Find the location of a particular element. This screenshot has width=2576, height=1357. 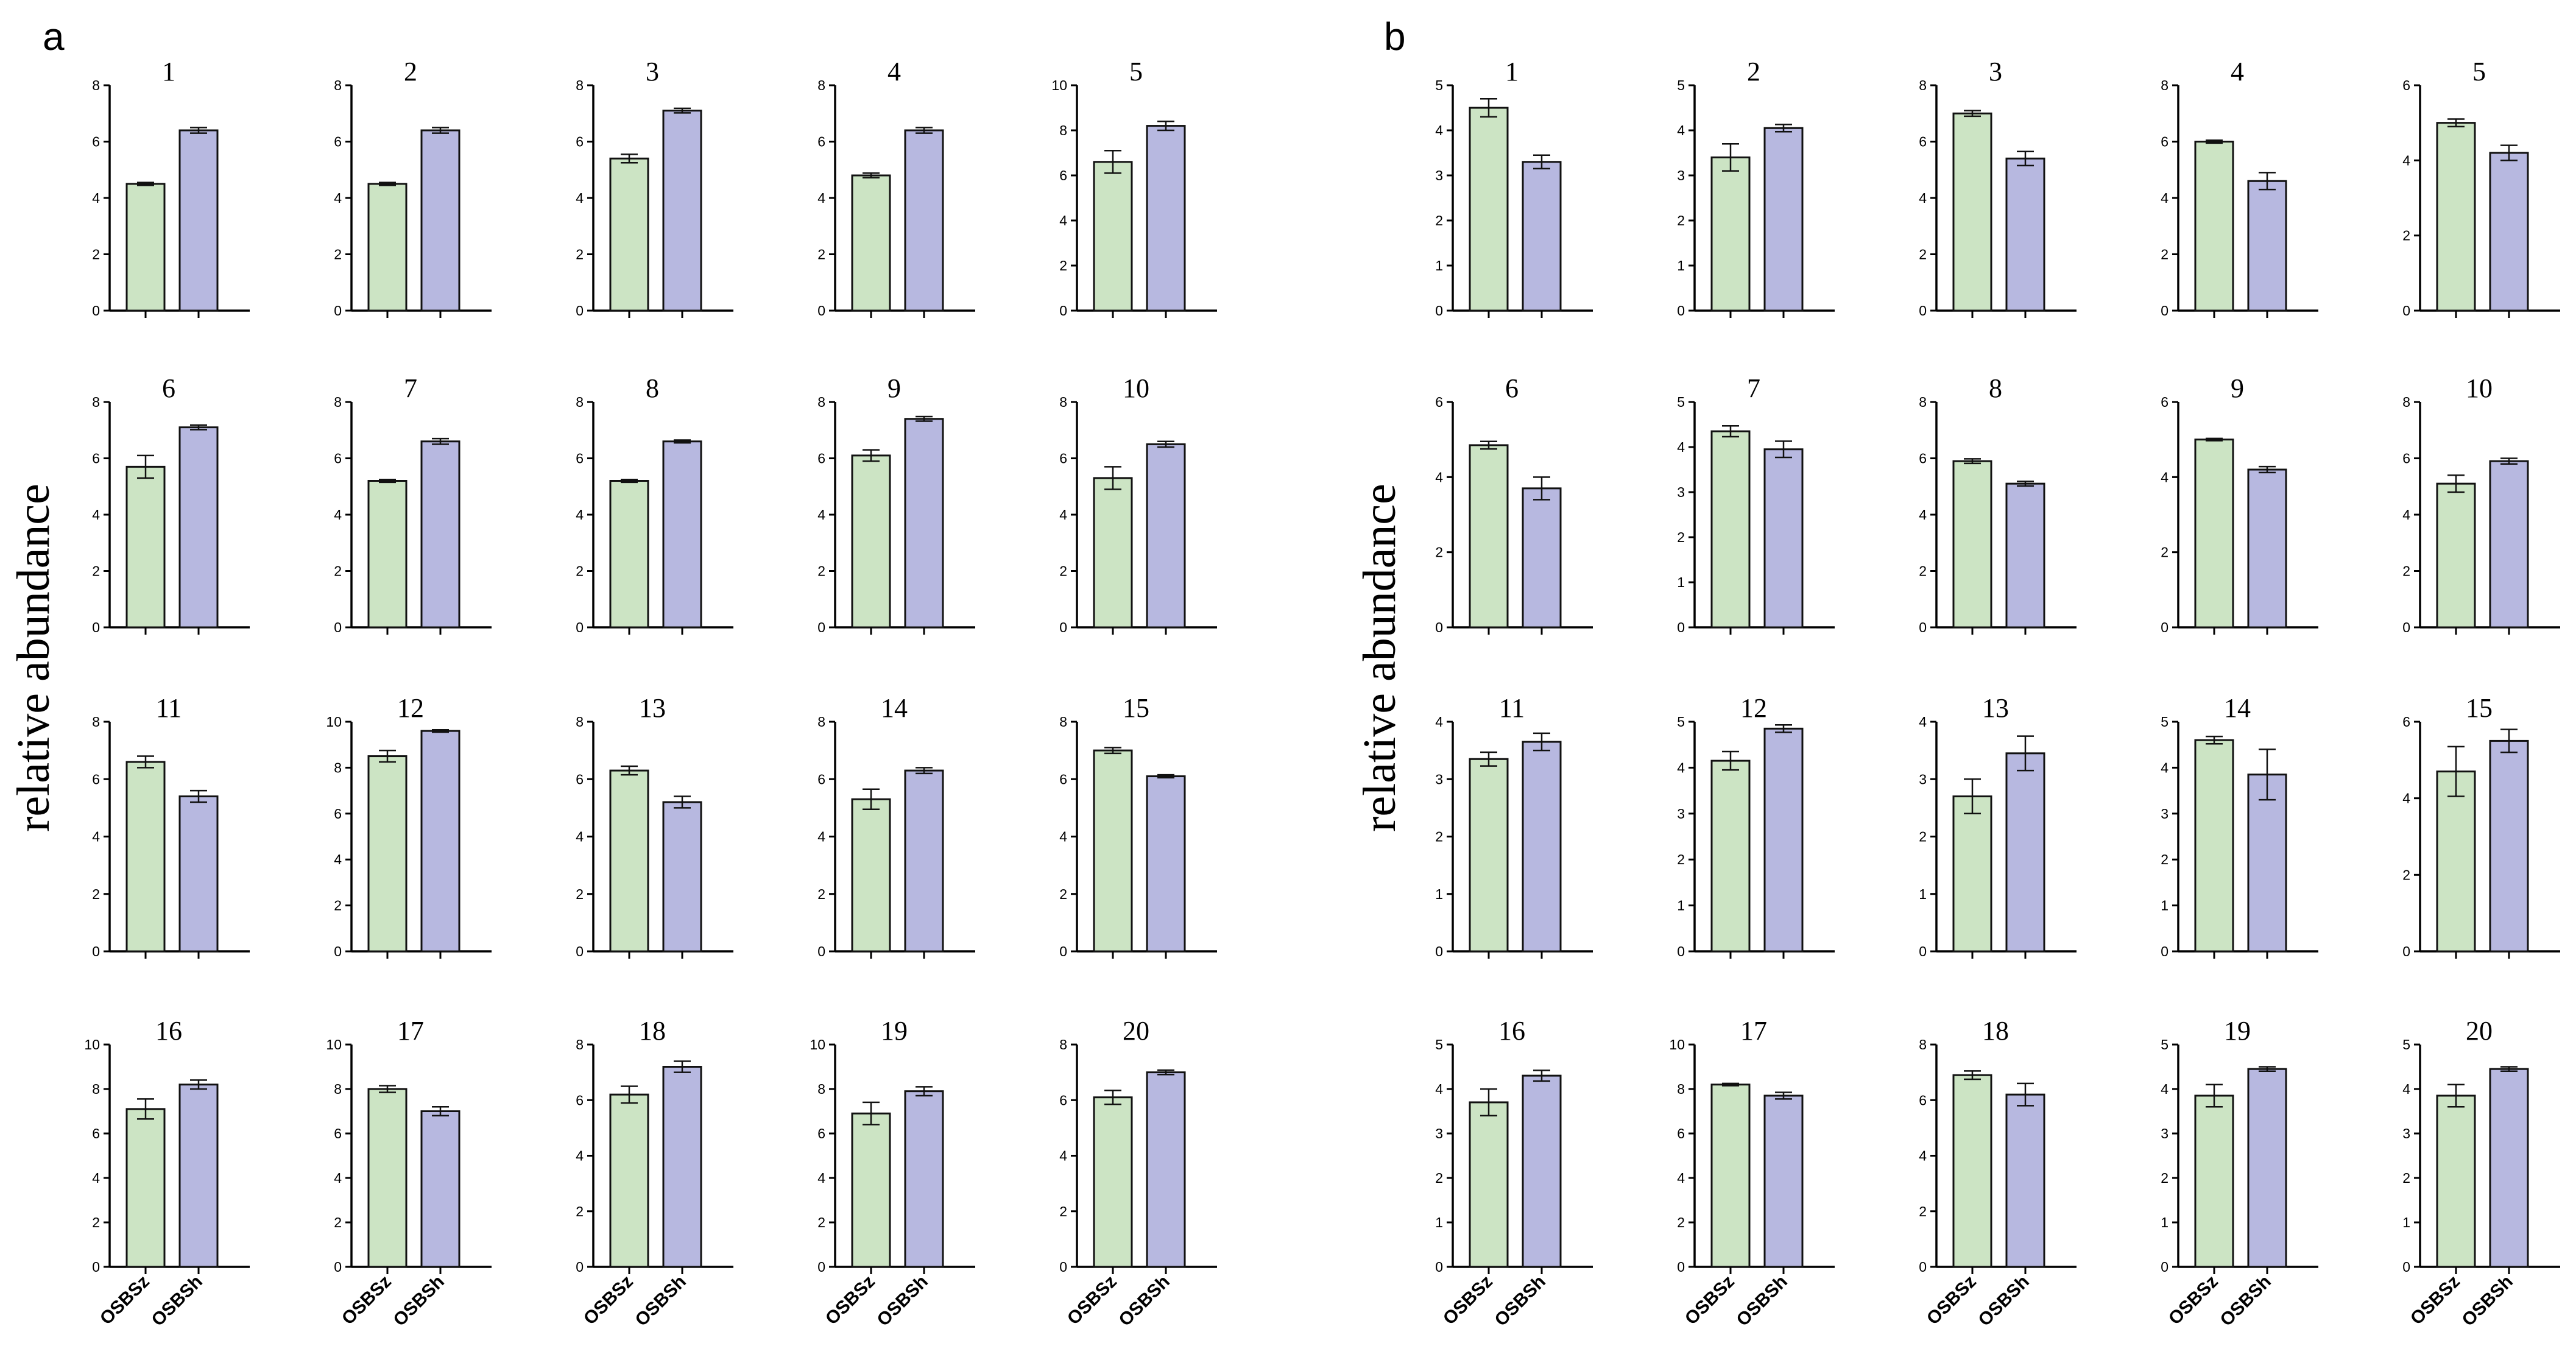

subplot-title: 3 is located at coordinates (1996, 71).